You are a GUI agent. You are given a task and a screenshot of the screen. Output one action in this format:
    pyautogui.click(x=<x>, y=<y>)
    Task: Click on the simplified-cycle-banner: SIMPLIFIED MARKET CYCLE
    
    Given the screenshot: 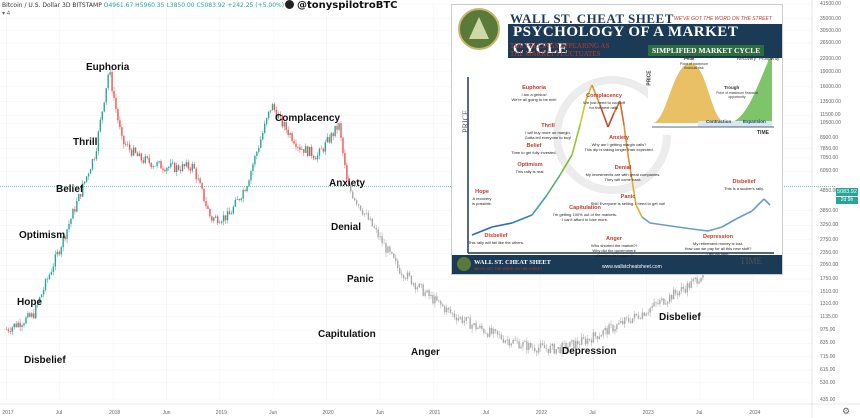 What is the action you would take?
    pyautogui.click(x=706, y=50)
    